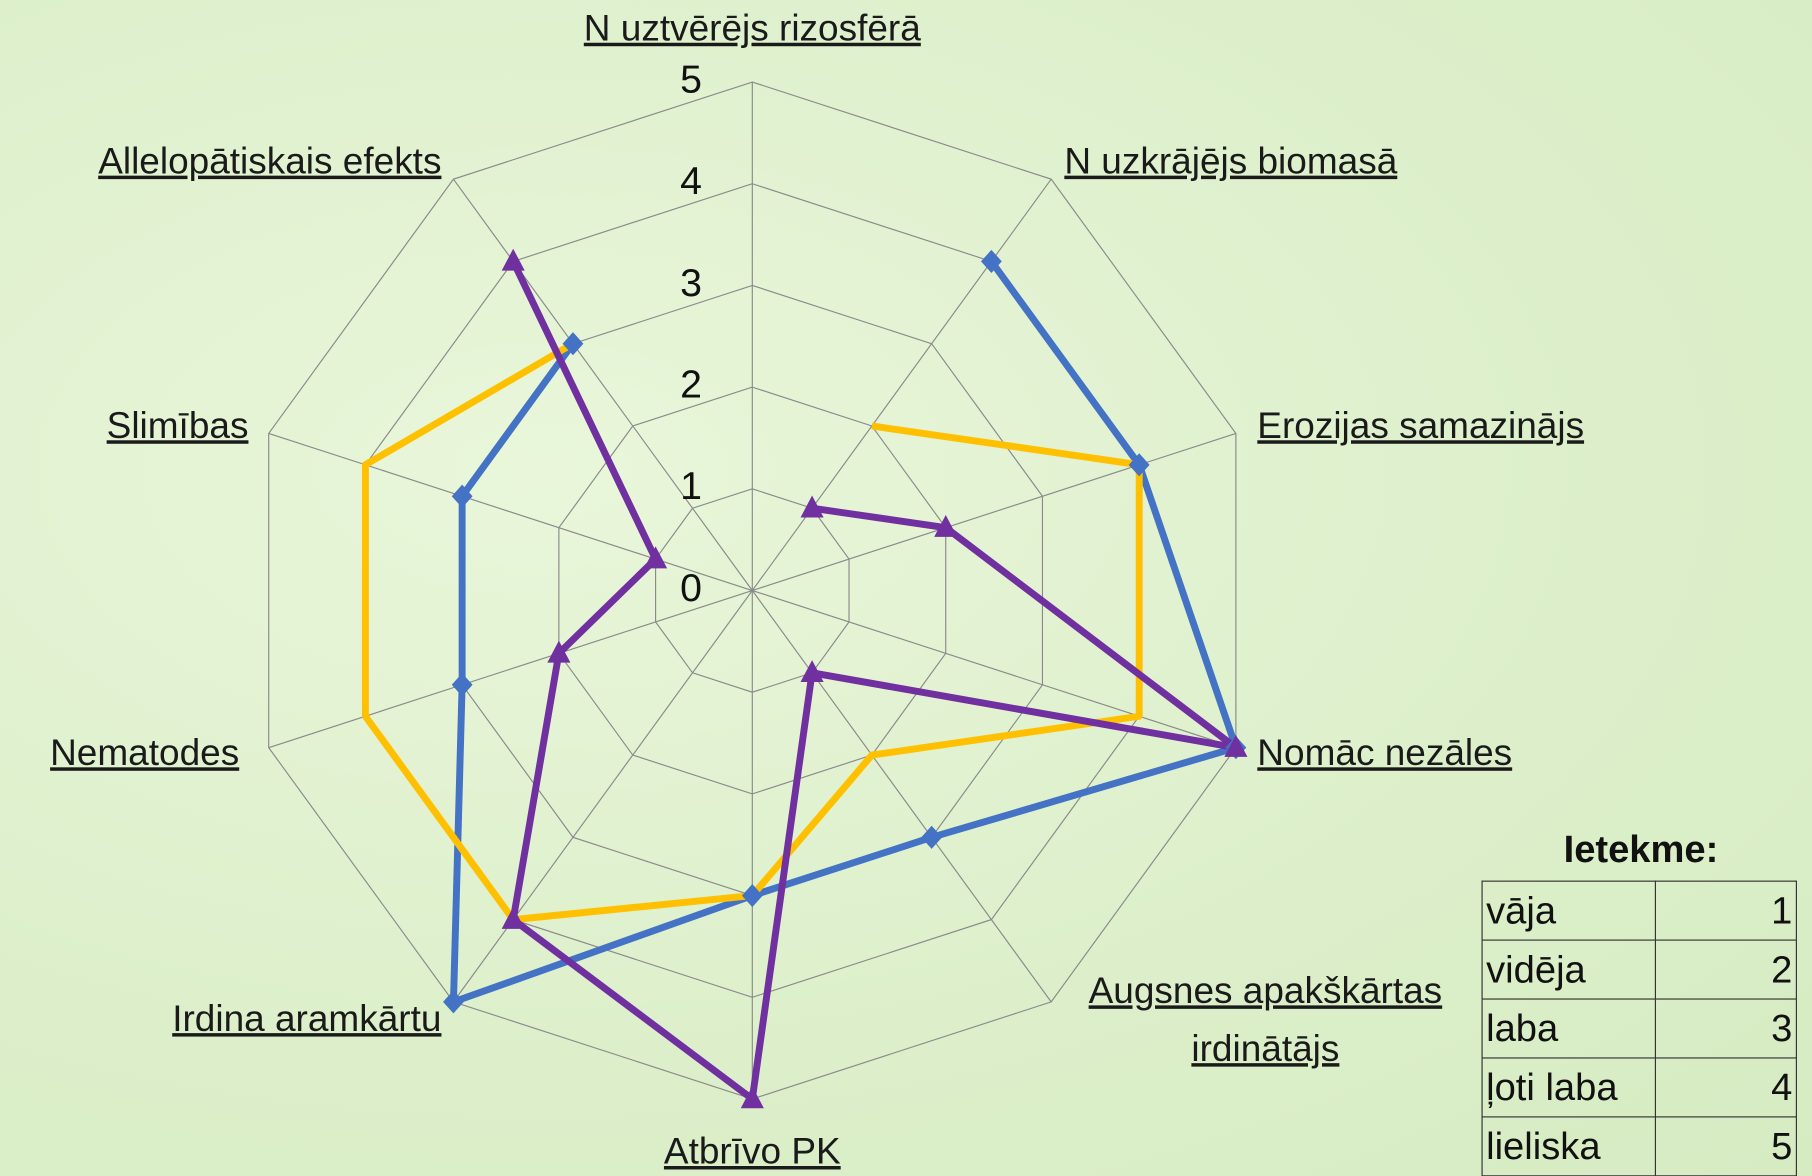 Image resolution: width=1812 pixels, height=1176 pixels. What do you see at coordinates (145, 752) in the screenshot?
I see `category-label: Nematodes` at bounding box center [145, 752].